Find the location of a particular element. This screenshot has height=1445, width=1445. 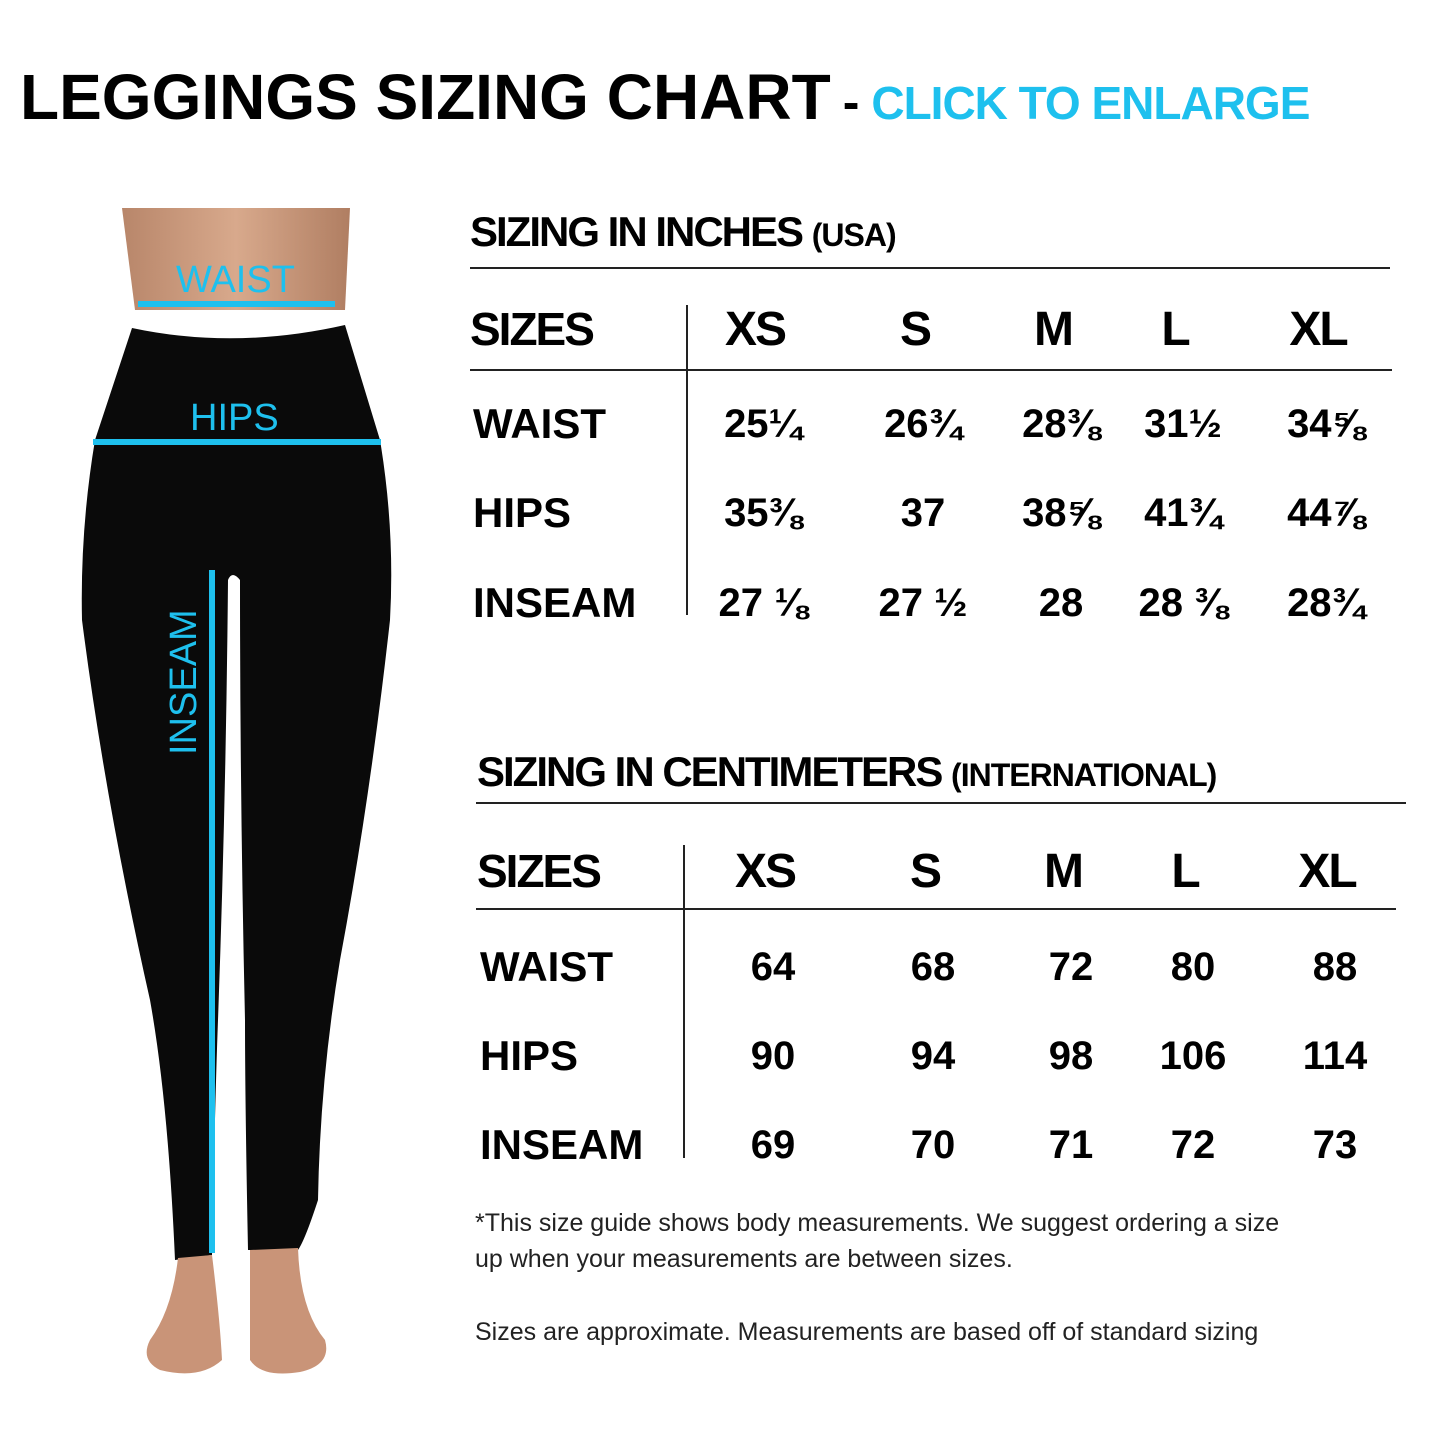

table-cell: 35⅜ is located at coordinates (763, 513).